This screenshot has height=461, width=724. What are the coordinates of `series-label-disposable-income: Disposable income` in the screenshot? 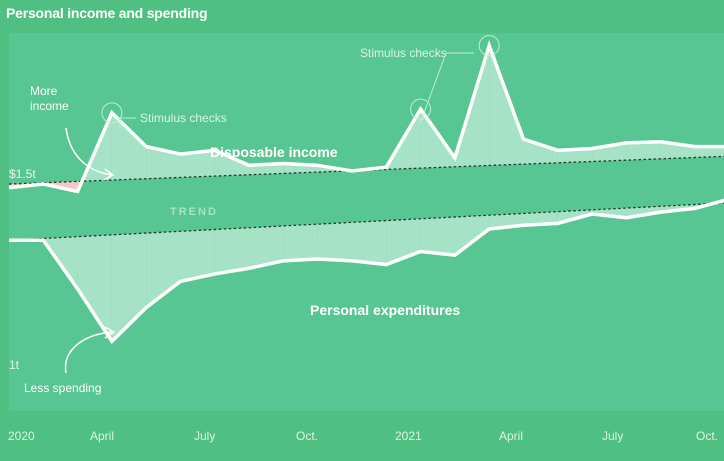 It's located at (274, 152).